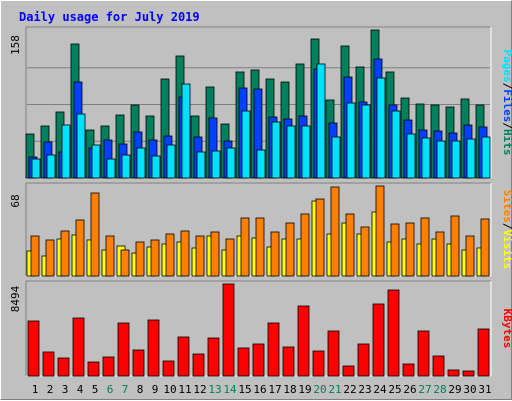 This screenshot has height=401, width=512. What do you see at coordinates (140, 389) in the screenshot?
I see `day-label-8: 8` at bounding box center [140, 389].